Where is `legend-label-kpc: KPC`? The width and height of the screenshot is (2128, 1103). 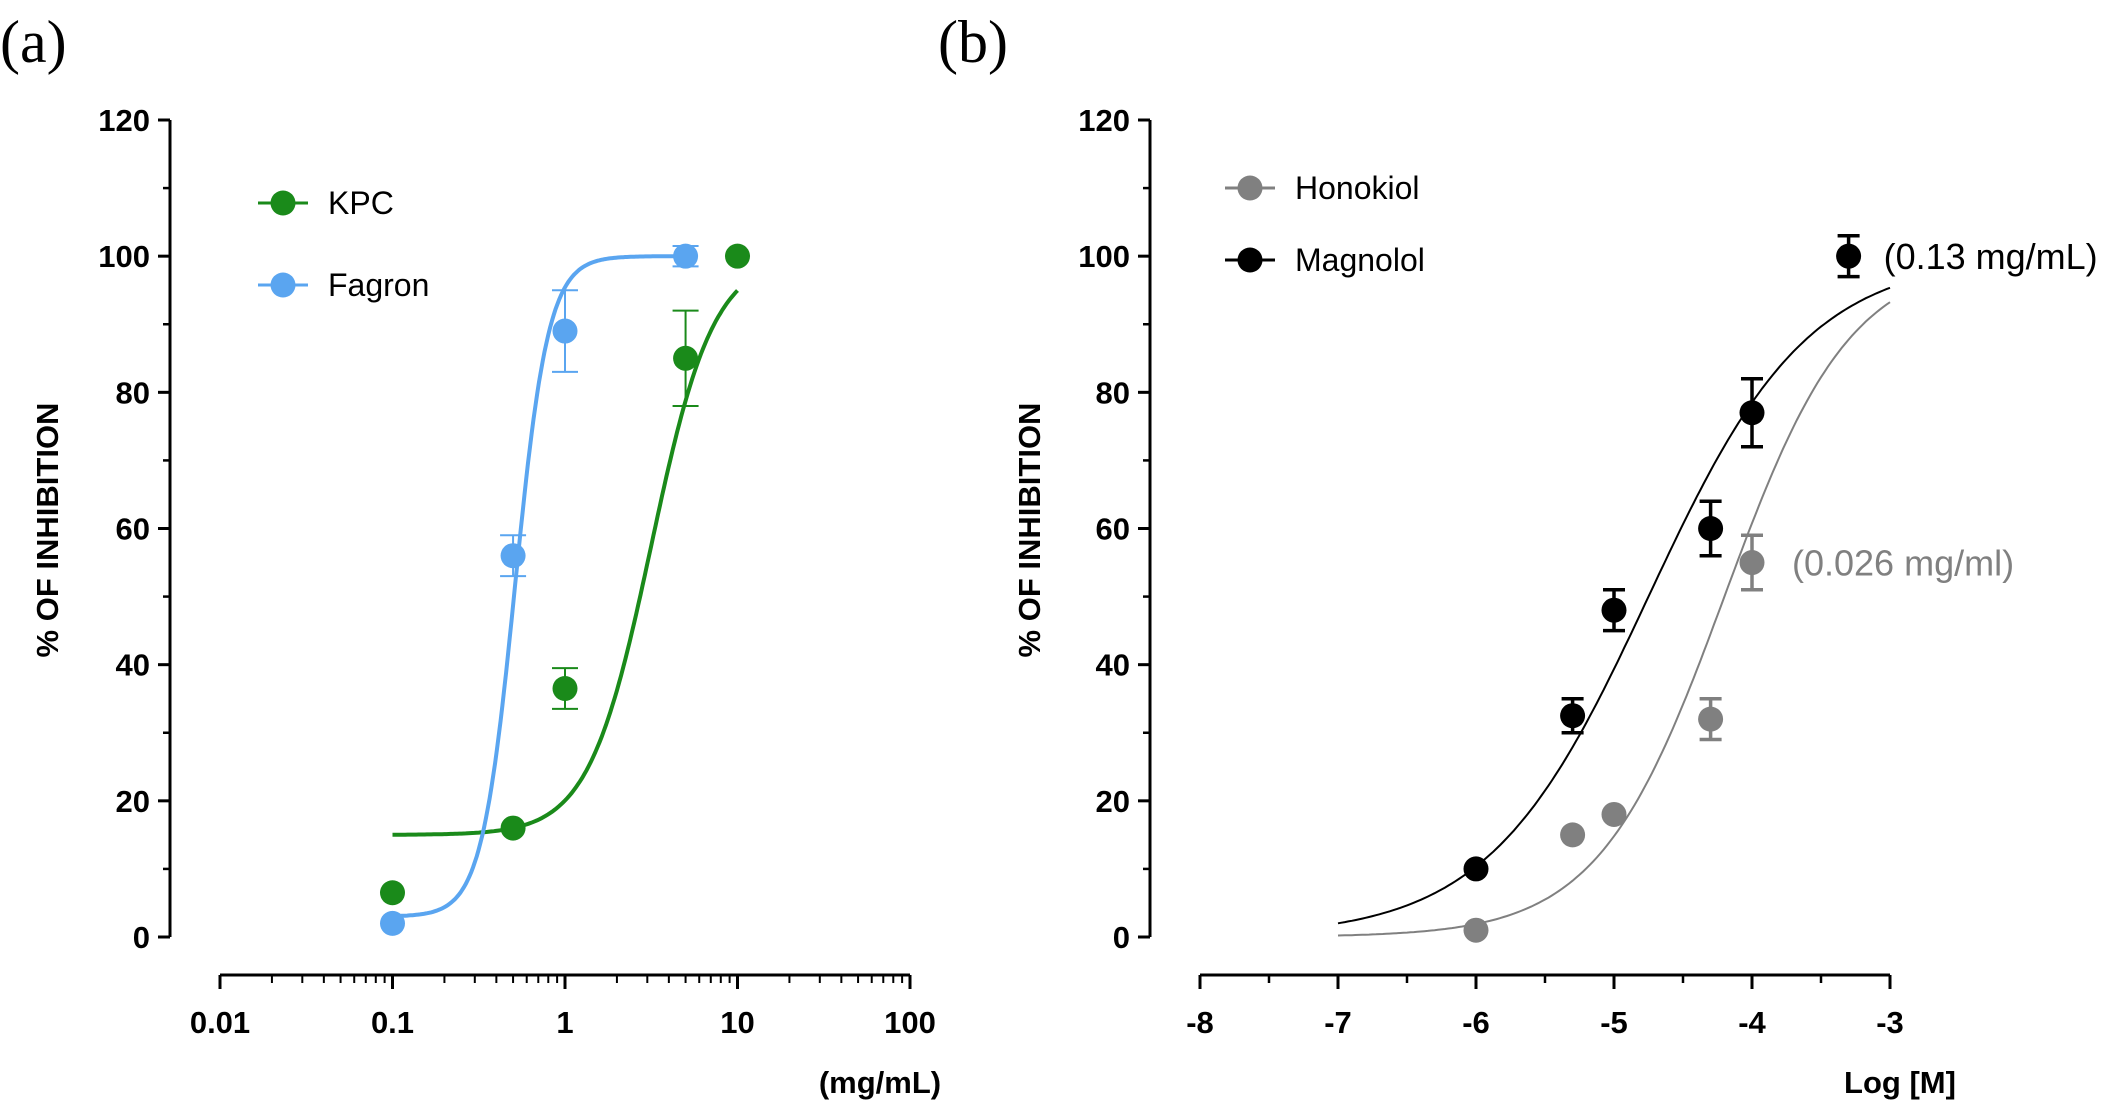
legend-label-kpc: KPC is located at coordinates (361, 203).